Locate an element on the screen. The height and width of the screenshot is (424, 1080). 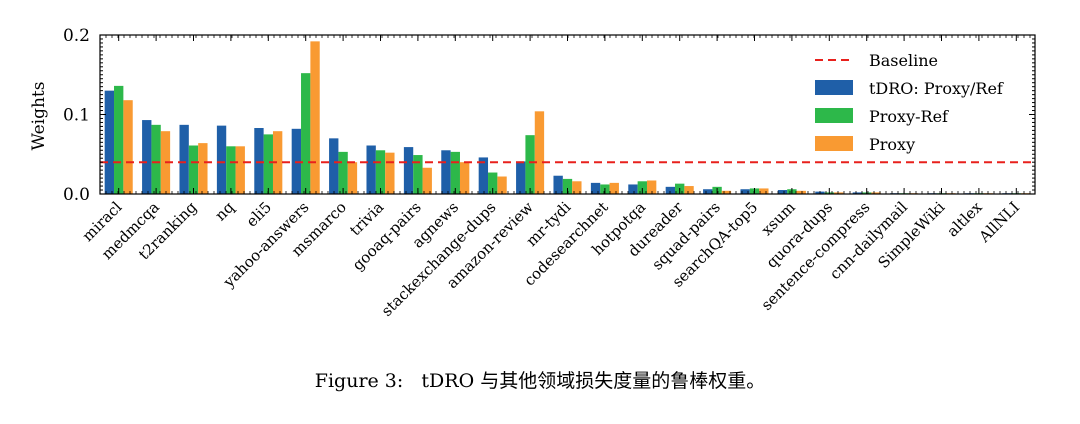
y-axis-label: Weights is located at coordinates (39, 116).